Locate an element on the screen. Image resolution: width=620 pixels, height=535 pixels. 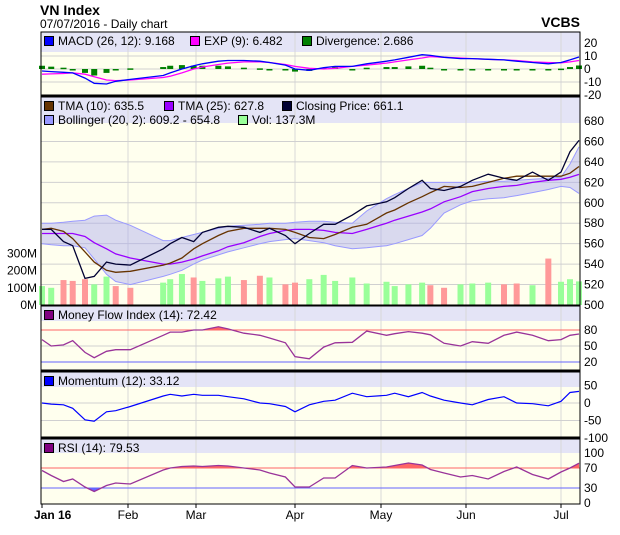
legend-label-macd: MACD (26, 12): 9.168 is located at coordinates (116, 41).